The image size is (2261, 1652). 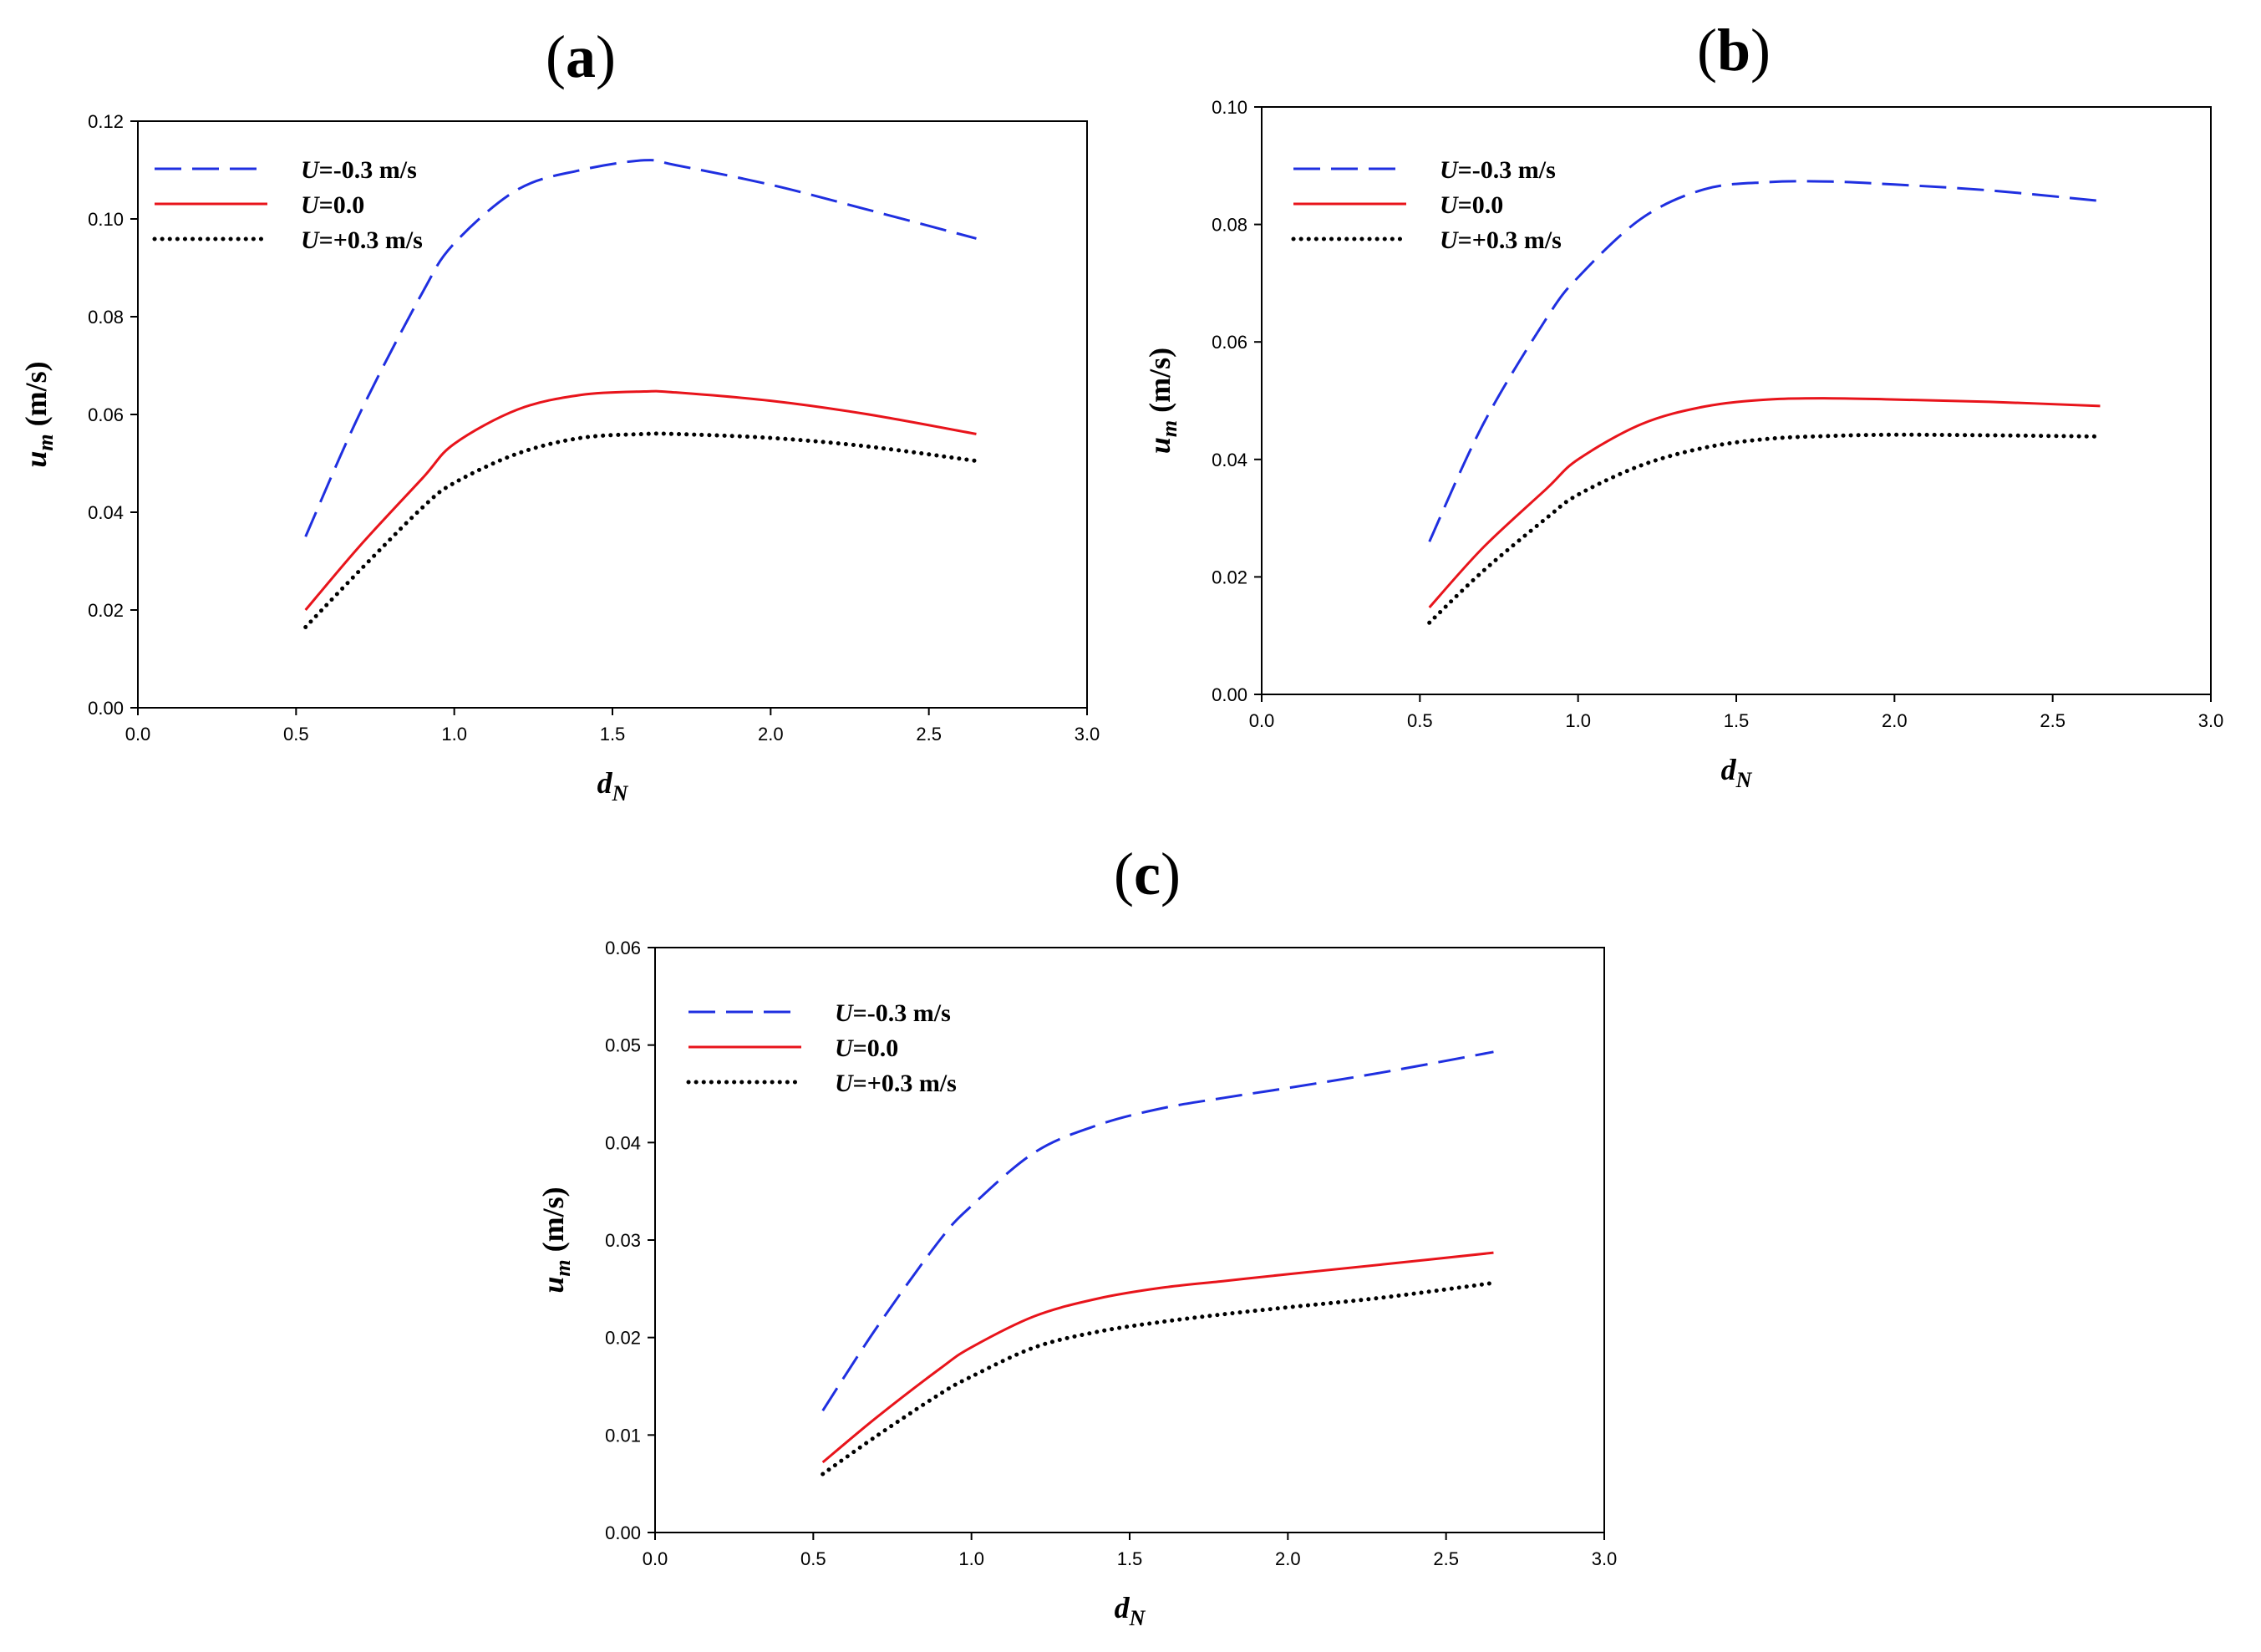 I want to click on panel-label: (a), so click(x=581, y=57).